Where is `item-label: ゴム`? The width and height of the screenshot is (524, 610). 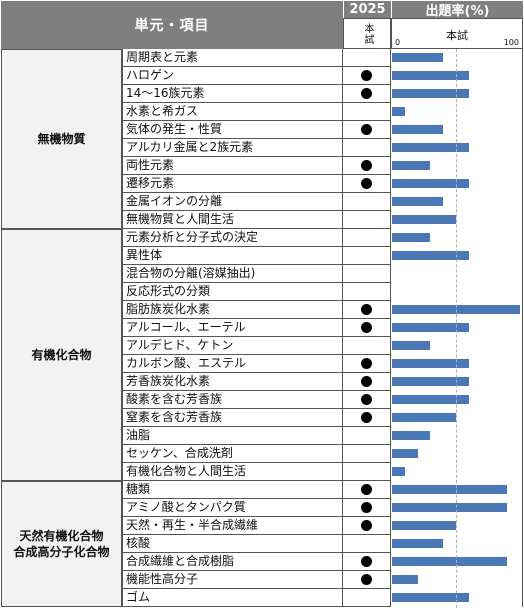
item-label: ゴム is located at coordinates (232, 598).